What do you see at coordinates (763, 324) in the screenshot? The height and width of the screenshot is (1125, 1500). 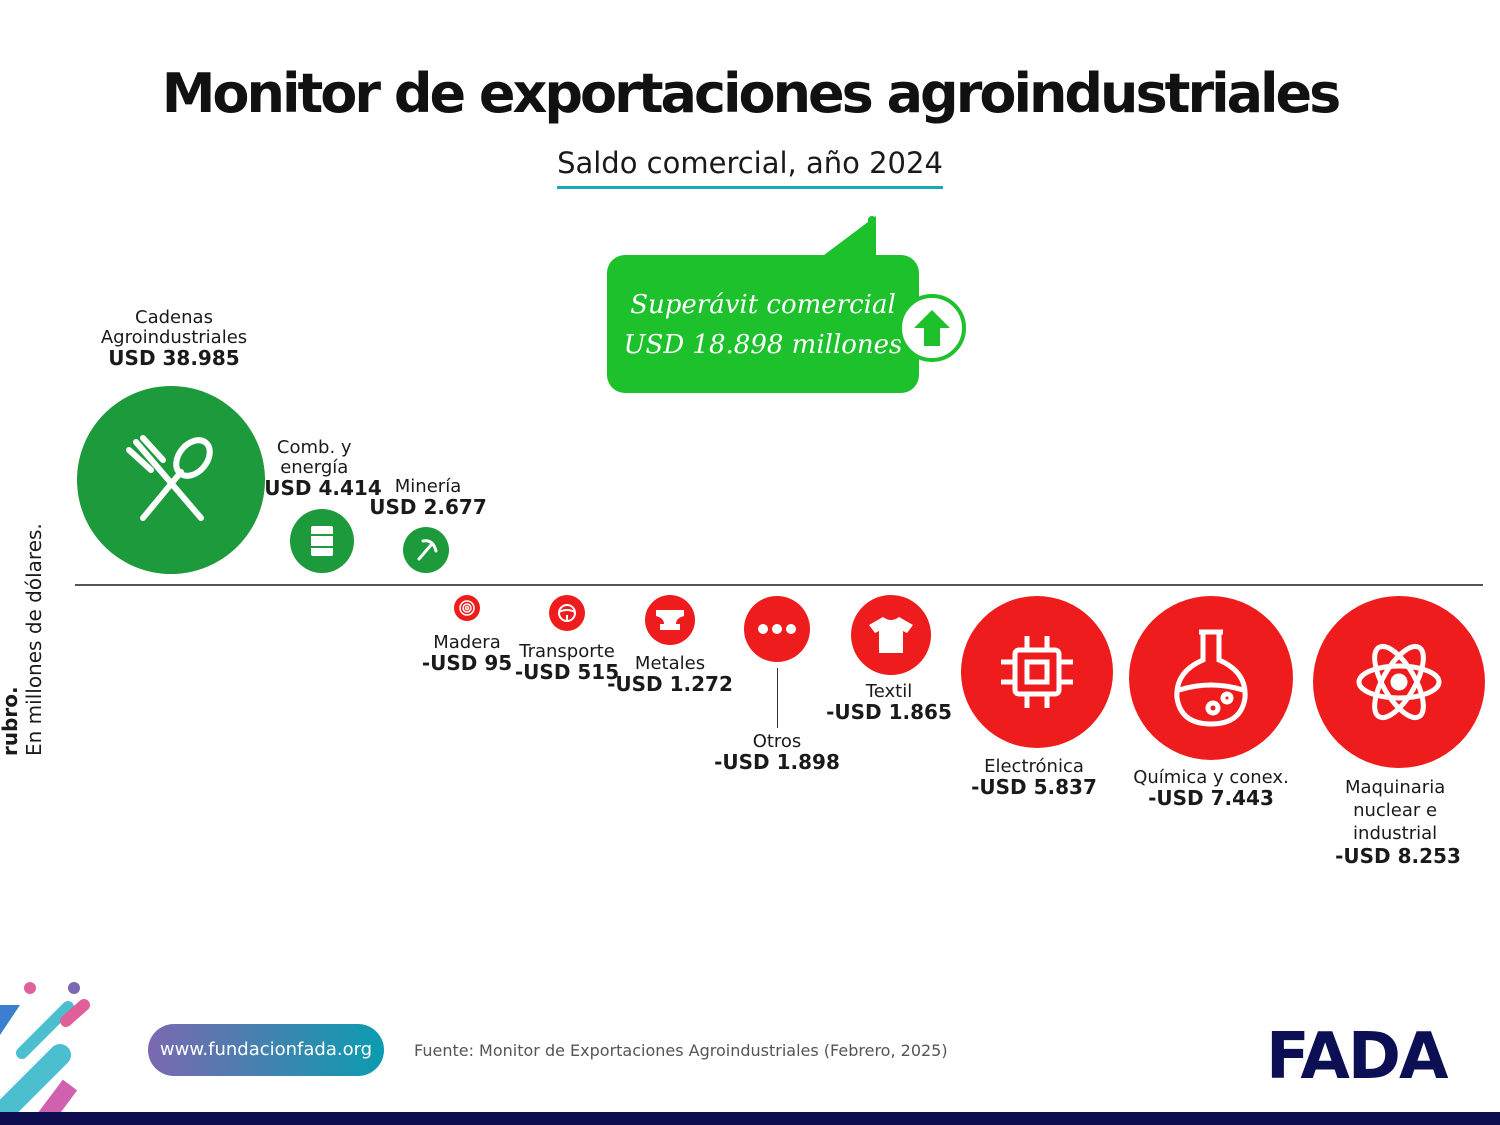 I see `surplus-callout: Superávit comercial USD 18.898 millones` at bounding box center [763, 324].